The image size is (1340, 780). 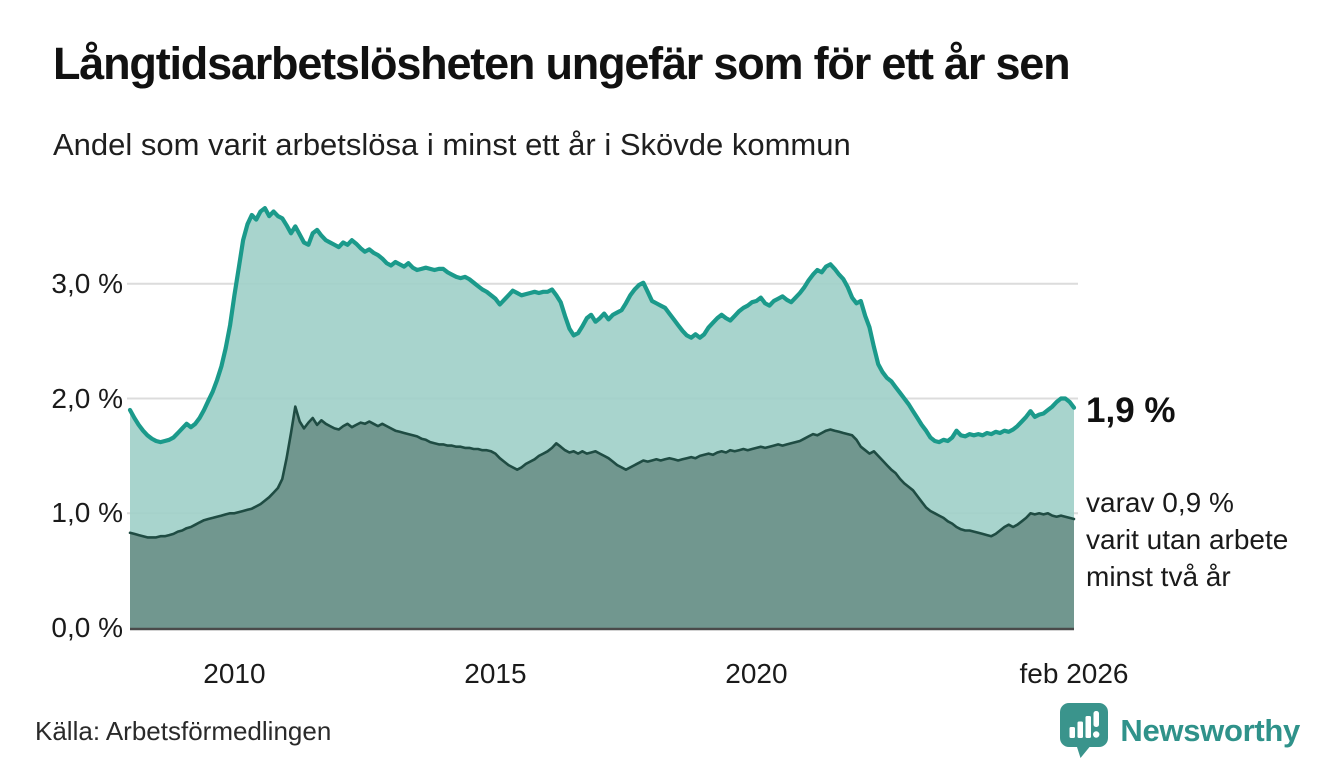 What do you see at coordinates (87, 627) in the screenshot?
I see `y-axis-tick-0: 0,0 %` at bounding box center [87, 627].